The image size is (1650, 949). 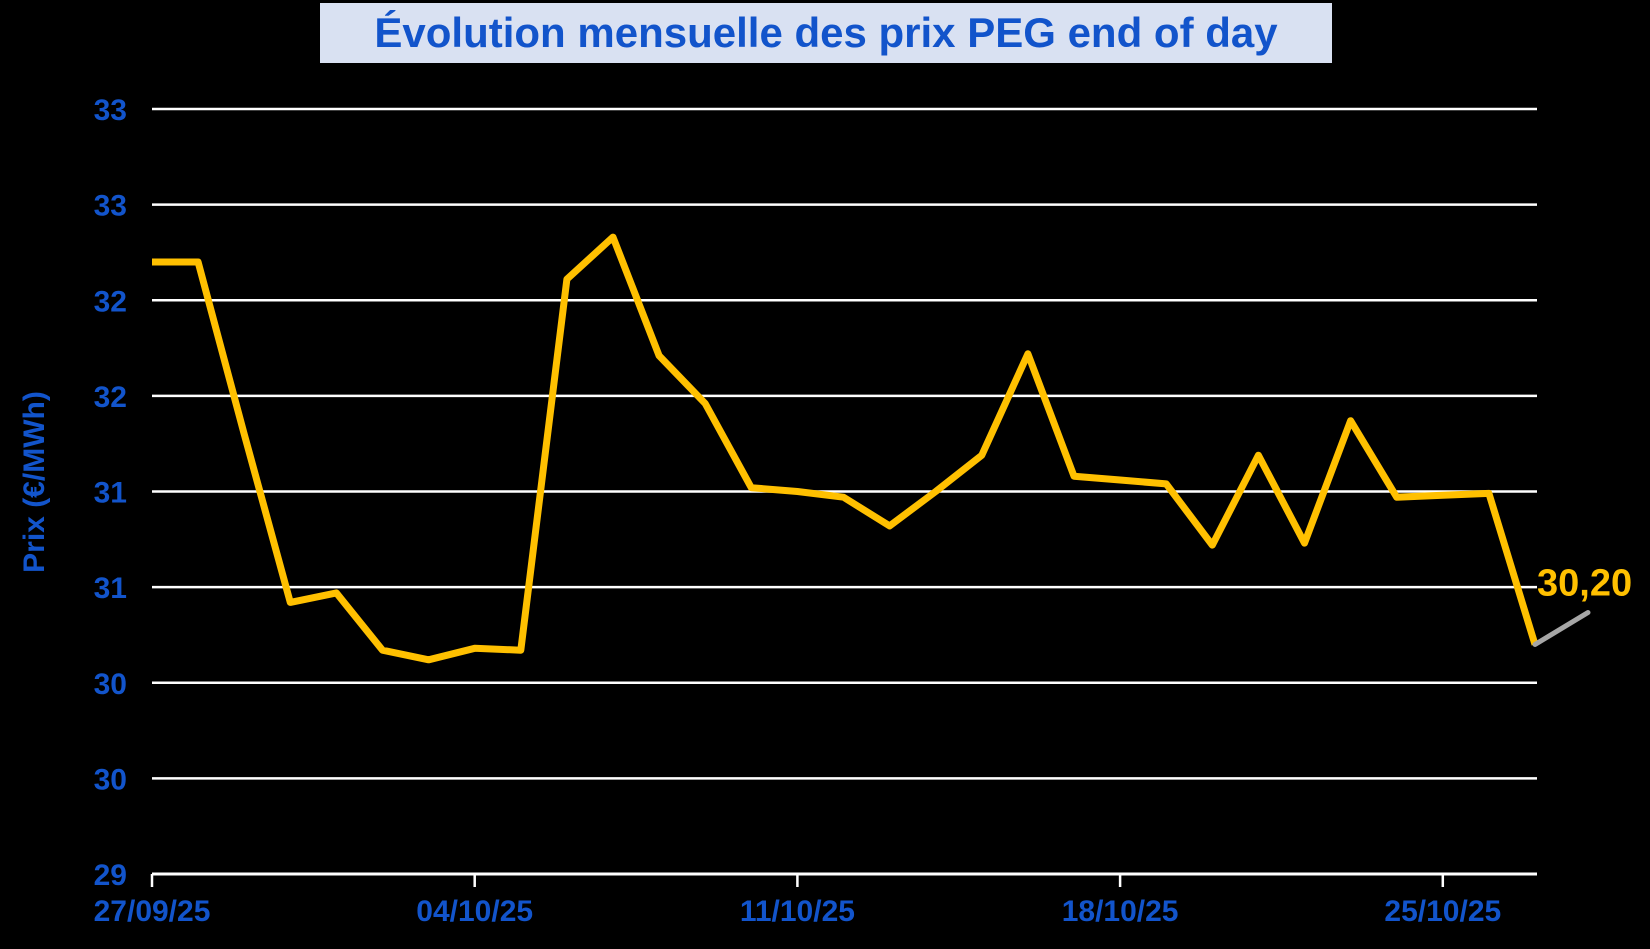 I want to click on x-tick-label: 27/09/25, so click(x=152, y=911).